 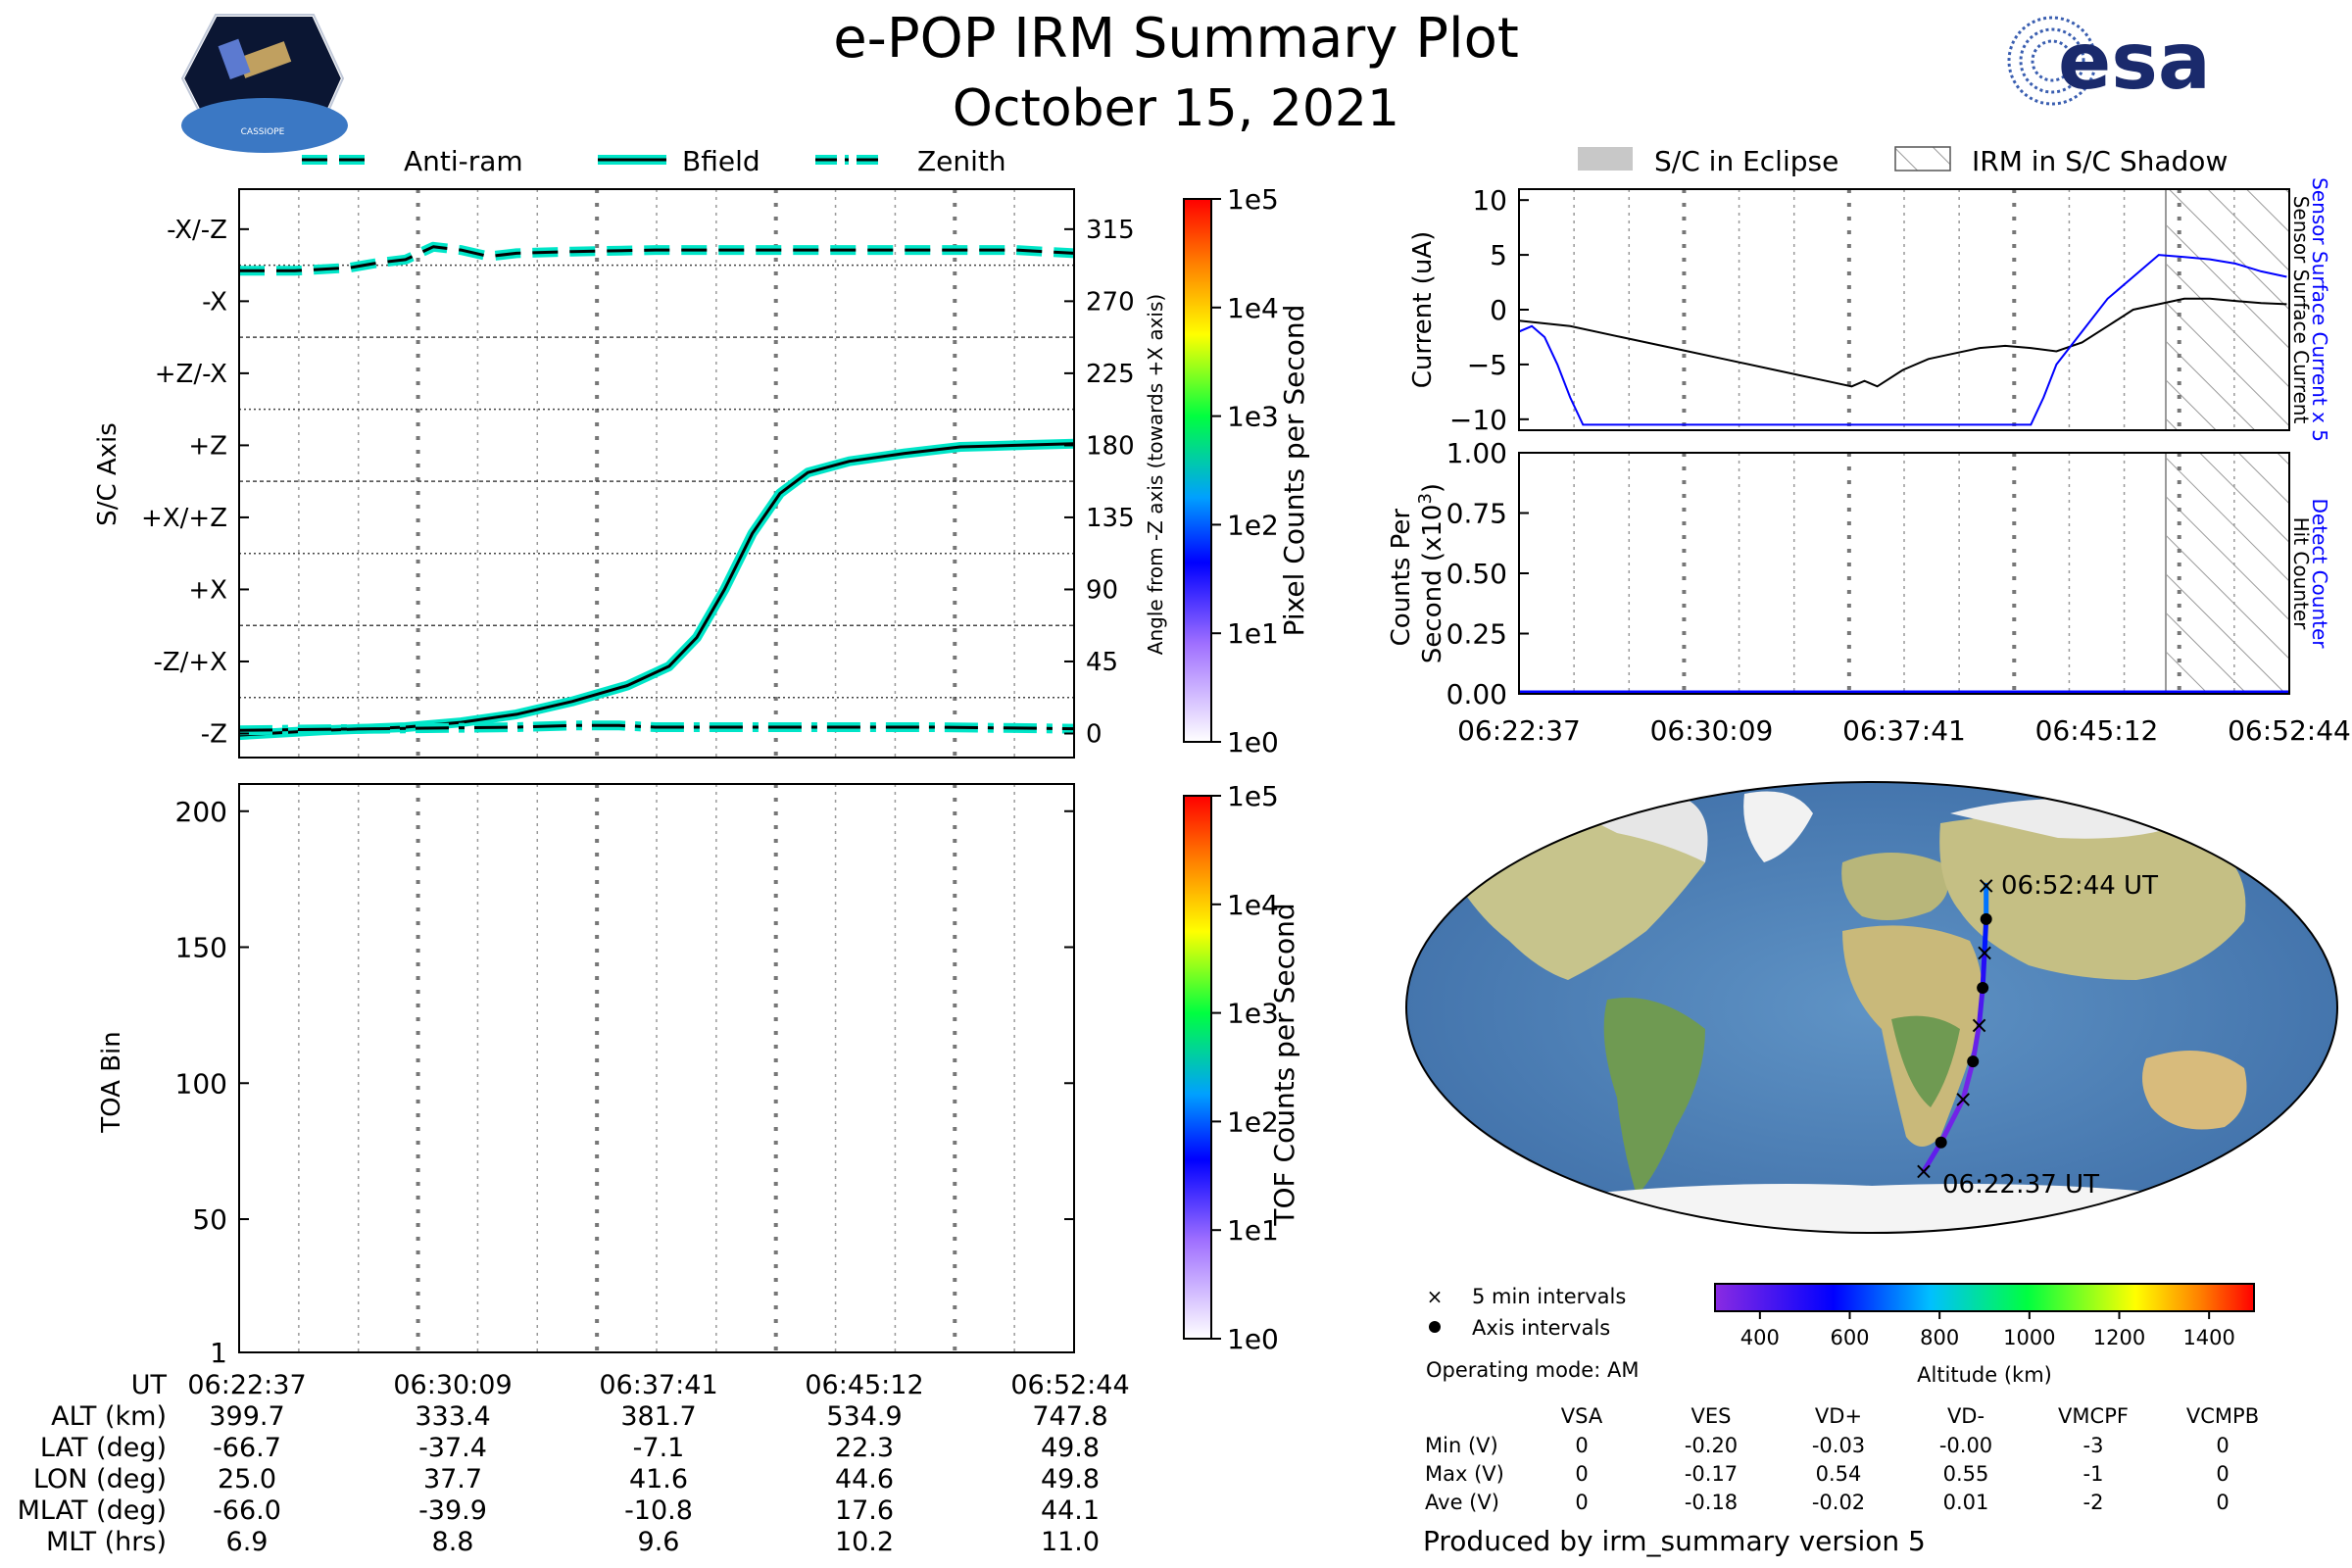 I want to click on legend-eclipse: S/C in Eclipse, so click(x=1746, y=161).